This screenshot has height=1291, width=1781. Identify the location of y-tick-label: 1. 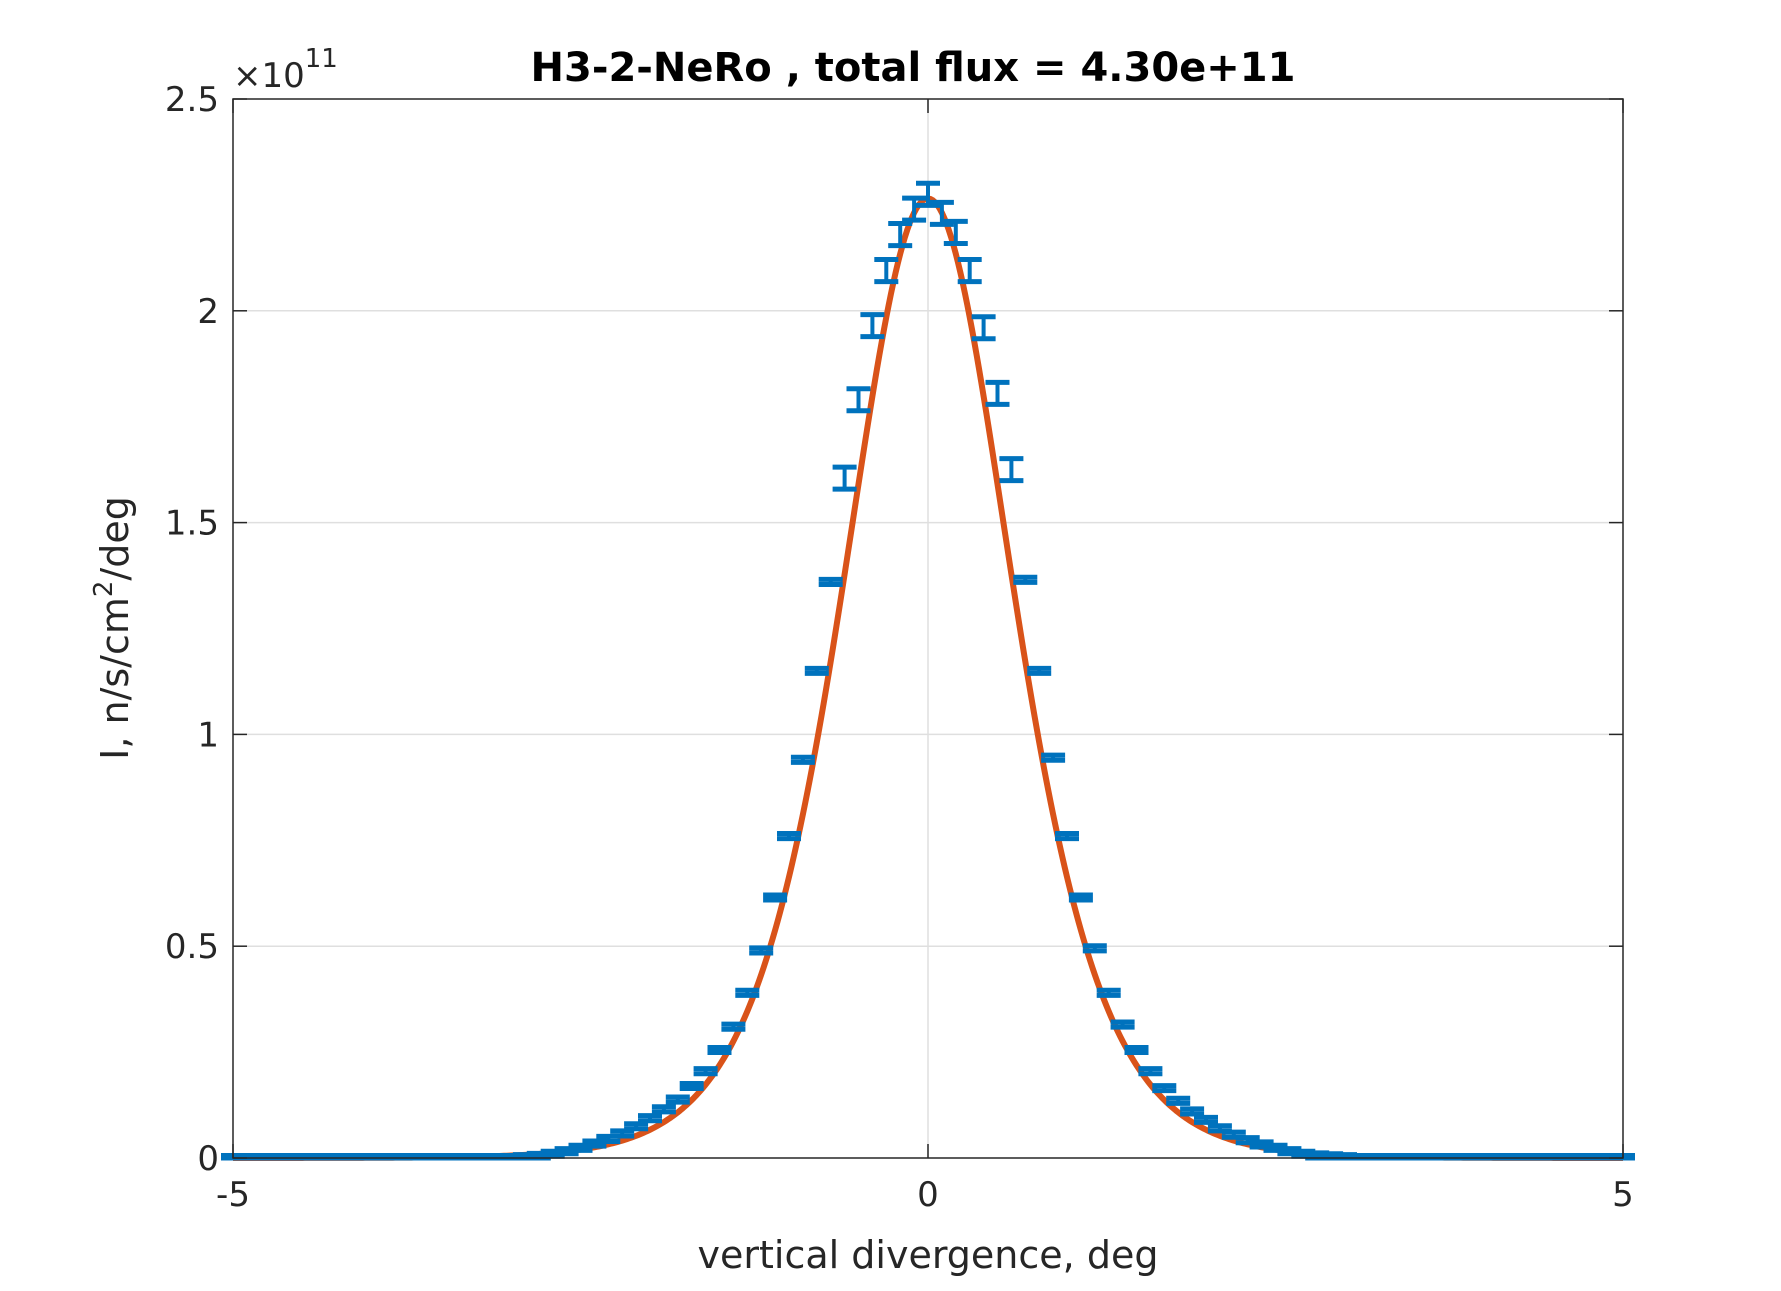
(208, 735).